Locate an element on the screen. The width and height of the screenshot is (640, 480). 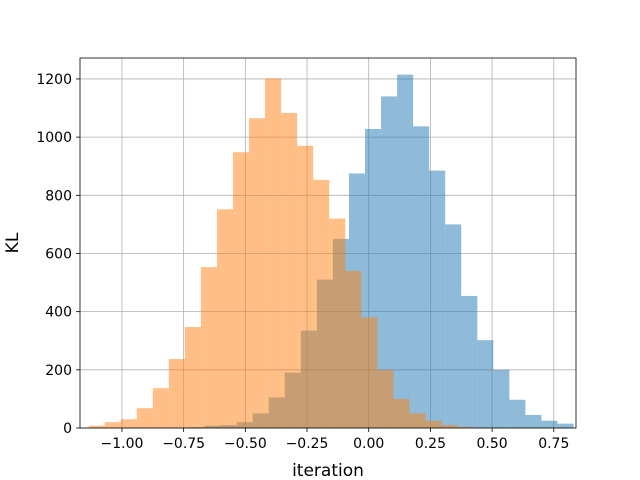
x-tick-label: 0.75 is located at coordinates (553, 444).